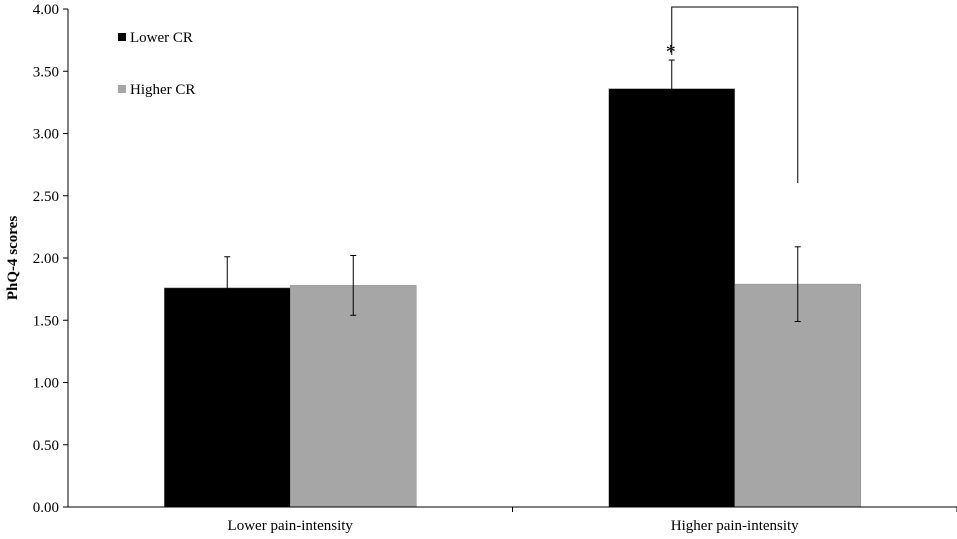  What do you see at coordinates (46, 197) in the screenshot?
I see `y-tick-label: 2.50` at bounding box center [46, 197].